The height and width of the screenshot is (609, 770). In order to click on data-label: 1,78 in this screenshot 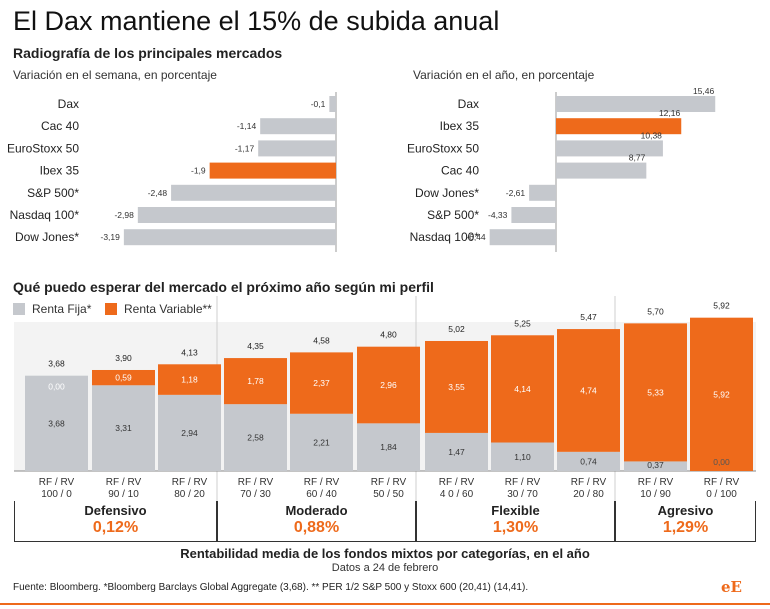, I will do `click(255, 381)`.